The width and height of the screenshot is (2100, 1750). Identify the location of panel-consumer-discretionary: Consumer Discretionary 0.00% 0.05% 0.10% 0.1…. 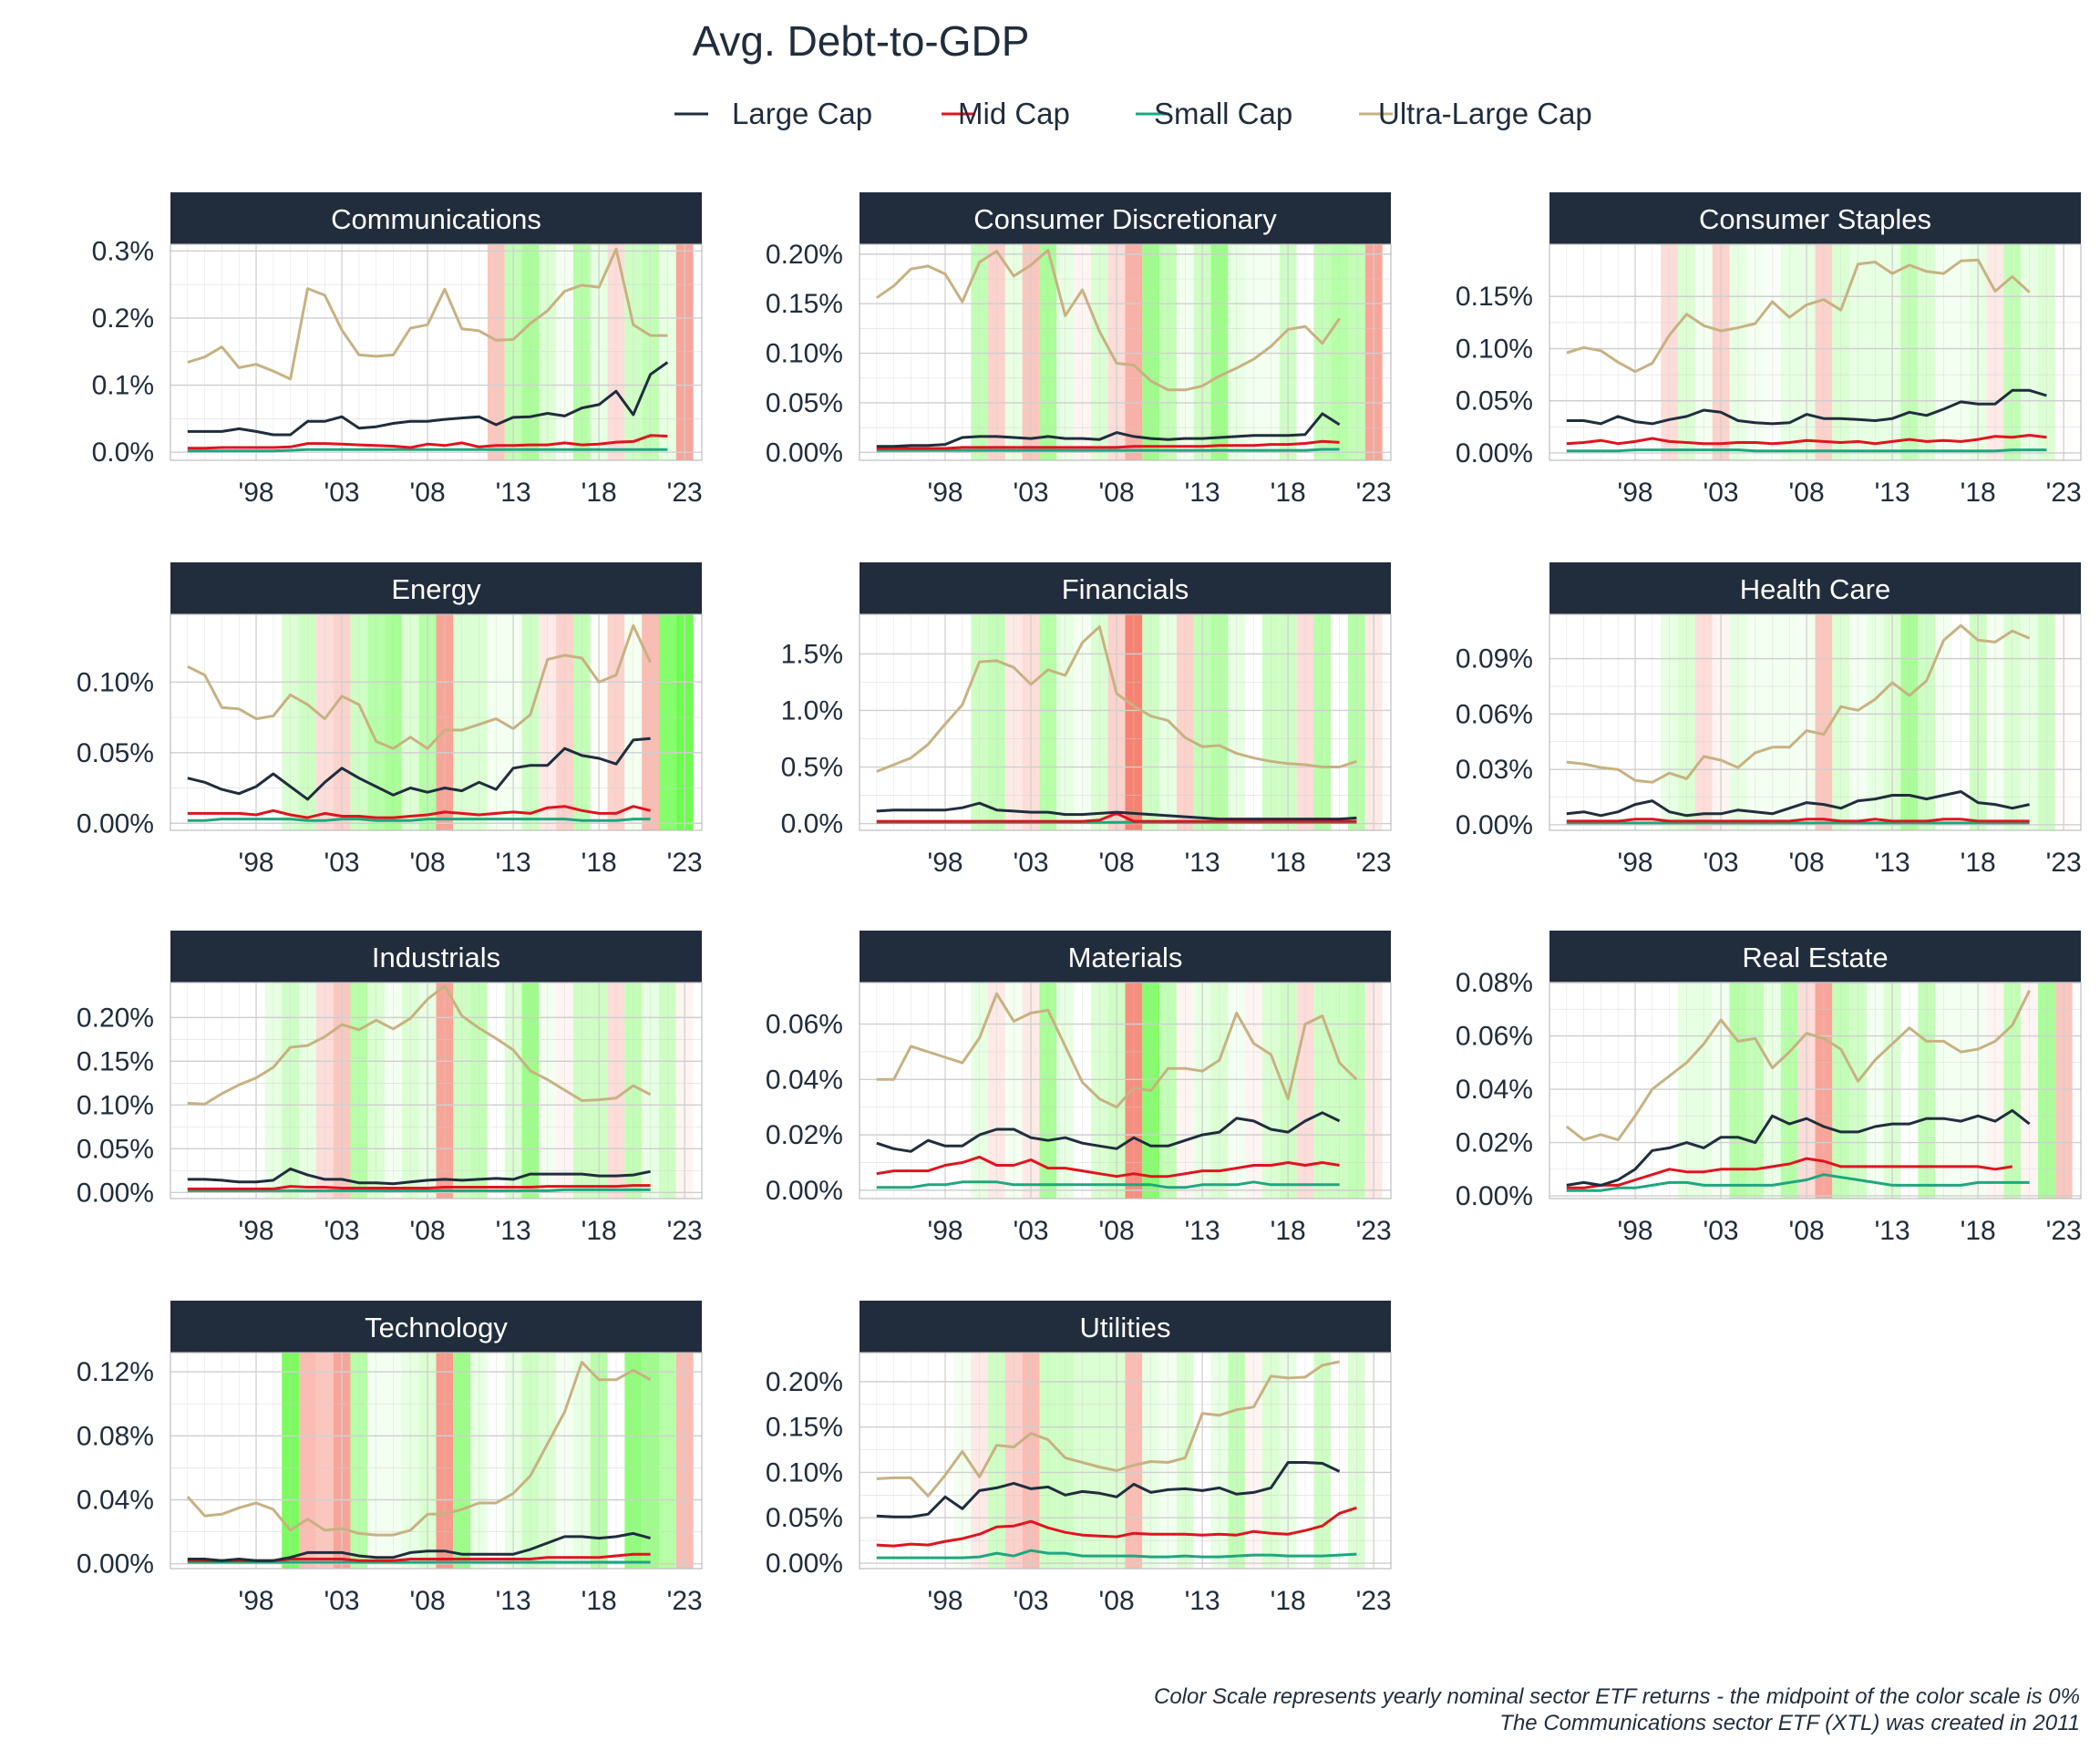
(1079, 350).